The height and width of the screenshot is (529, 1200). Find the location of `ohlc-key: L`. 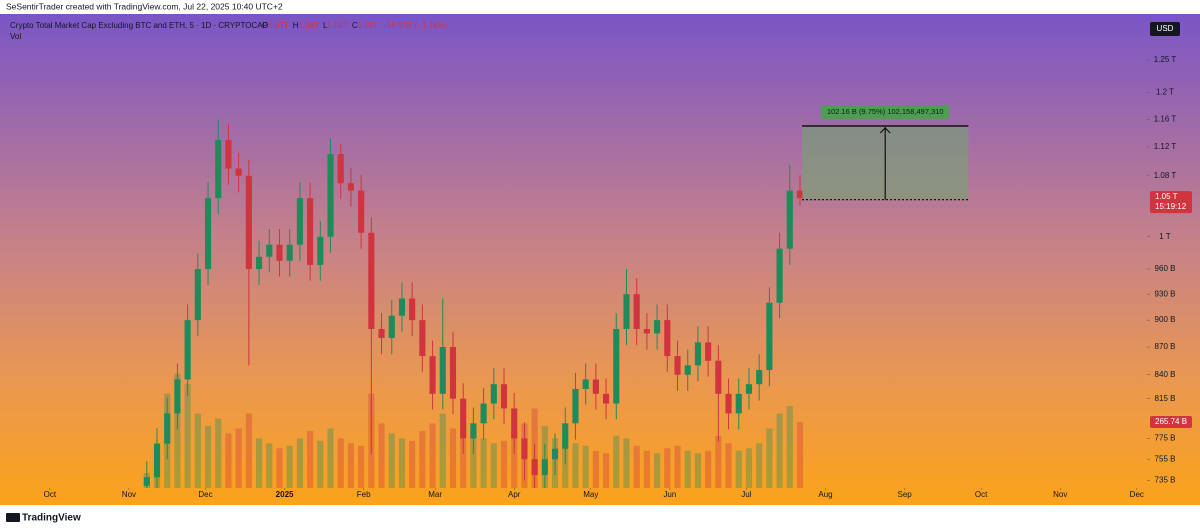

ohlc-key: L is located at coordinates (325, 25).